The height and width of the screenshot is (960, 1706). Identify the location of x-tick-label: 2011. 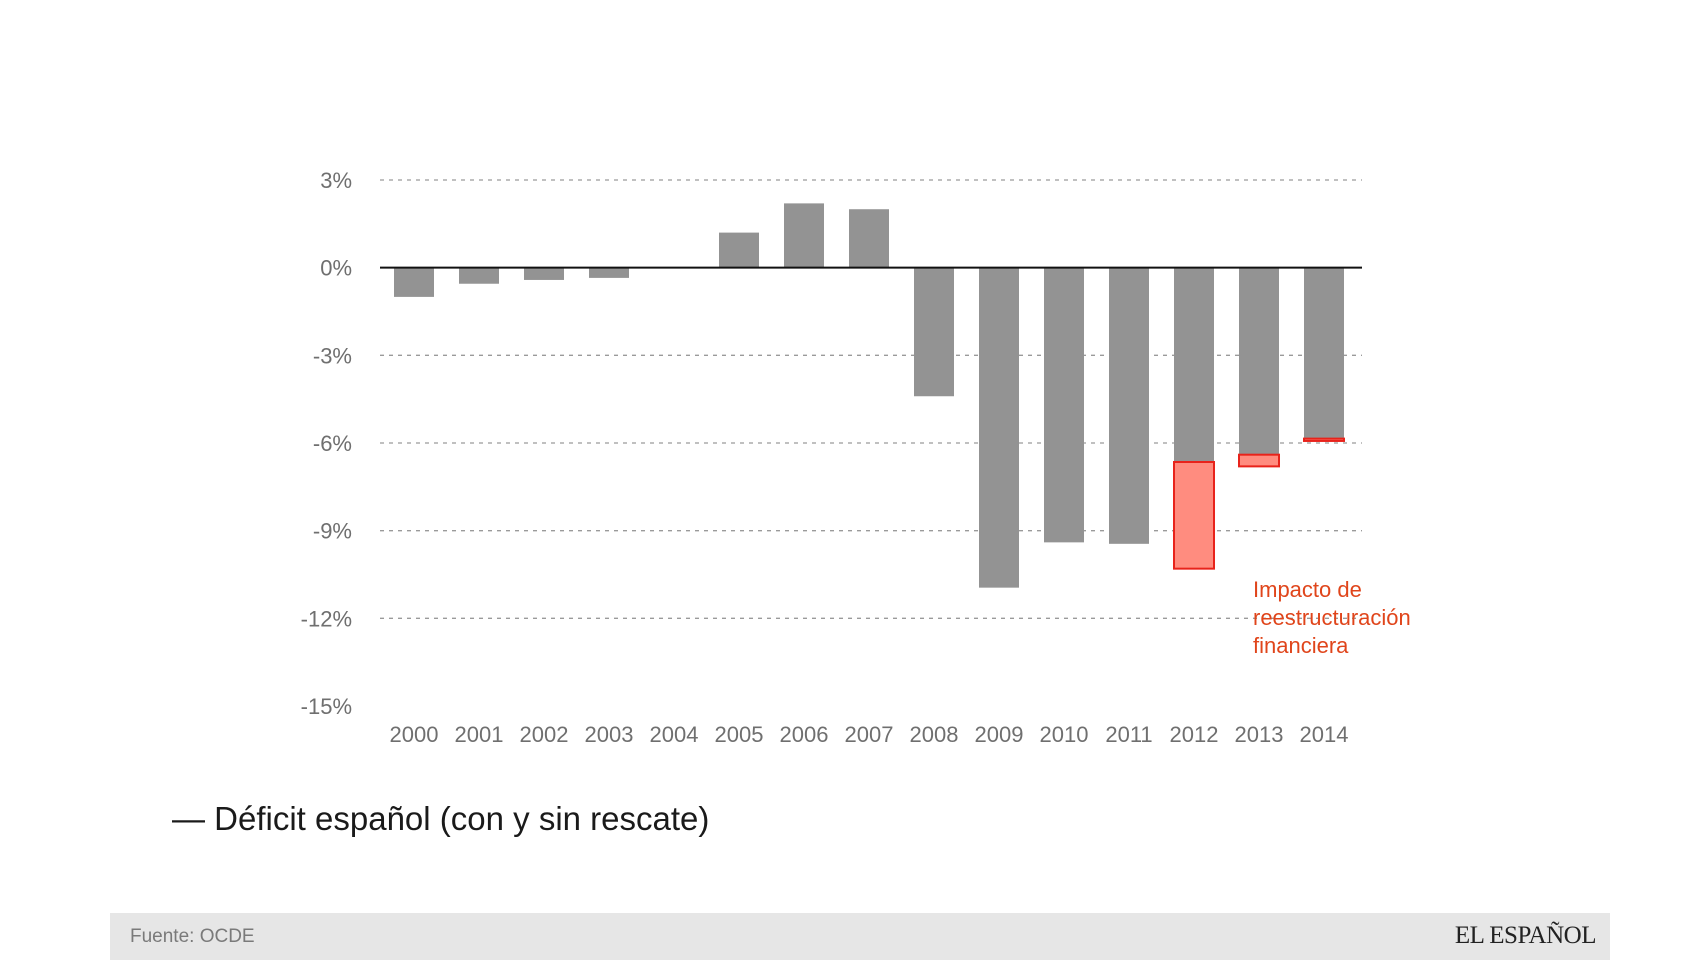
(1128, 734).